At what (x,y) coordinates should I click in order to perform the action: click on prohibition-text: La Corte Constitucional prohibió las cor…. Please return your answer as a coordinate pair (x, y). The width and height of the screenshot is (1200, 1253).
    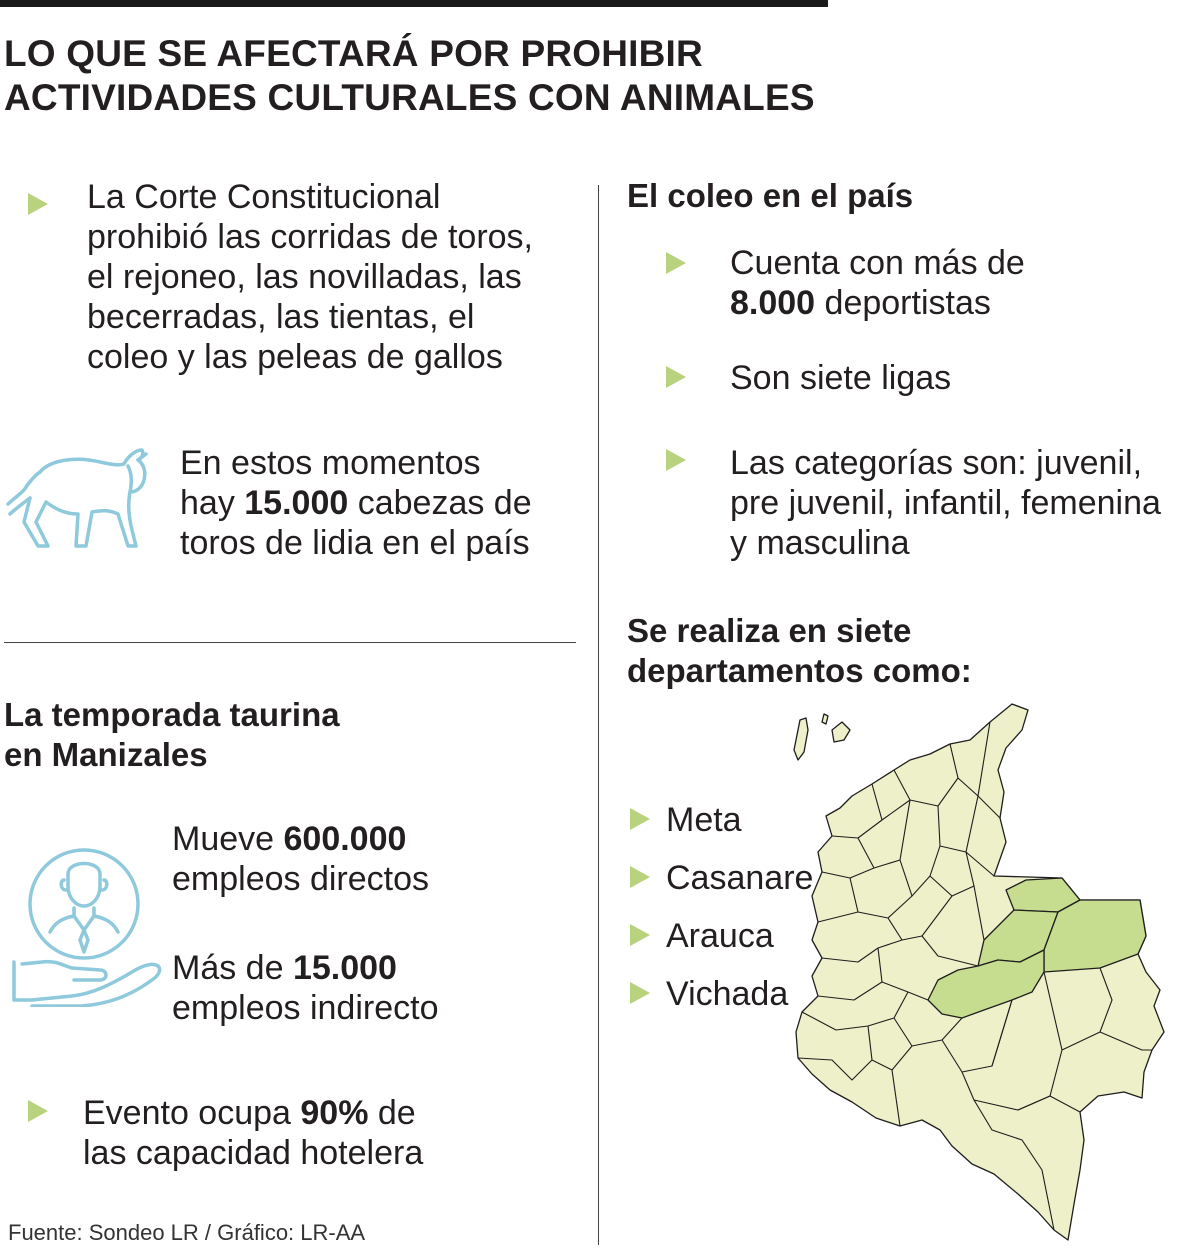
    Looking at the image, I should click on (310, 277).